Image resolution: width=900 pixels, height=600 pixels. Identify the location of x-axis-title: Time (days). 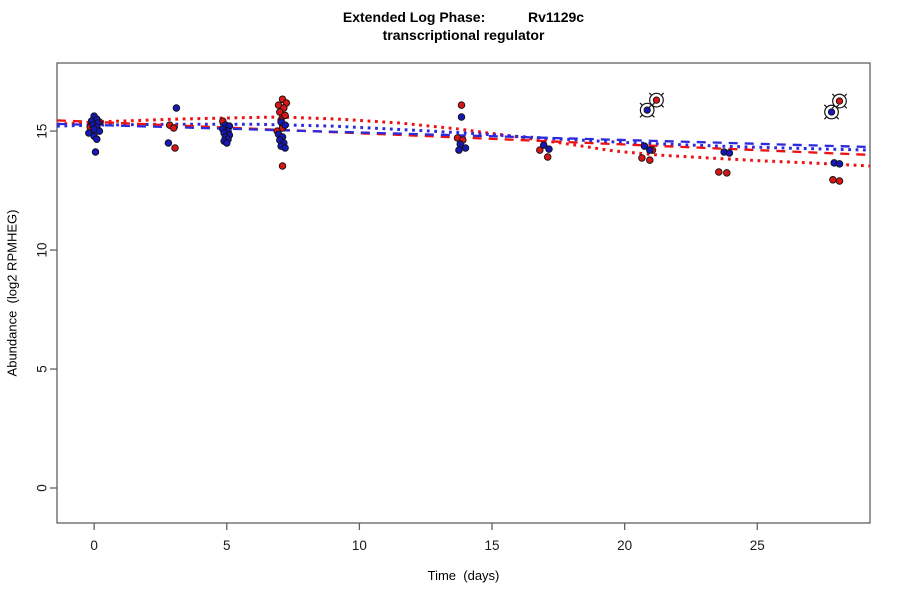
(463, 575).